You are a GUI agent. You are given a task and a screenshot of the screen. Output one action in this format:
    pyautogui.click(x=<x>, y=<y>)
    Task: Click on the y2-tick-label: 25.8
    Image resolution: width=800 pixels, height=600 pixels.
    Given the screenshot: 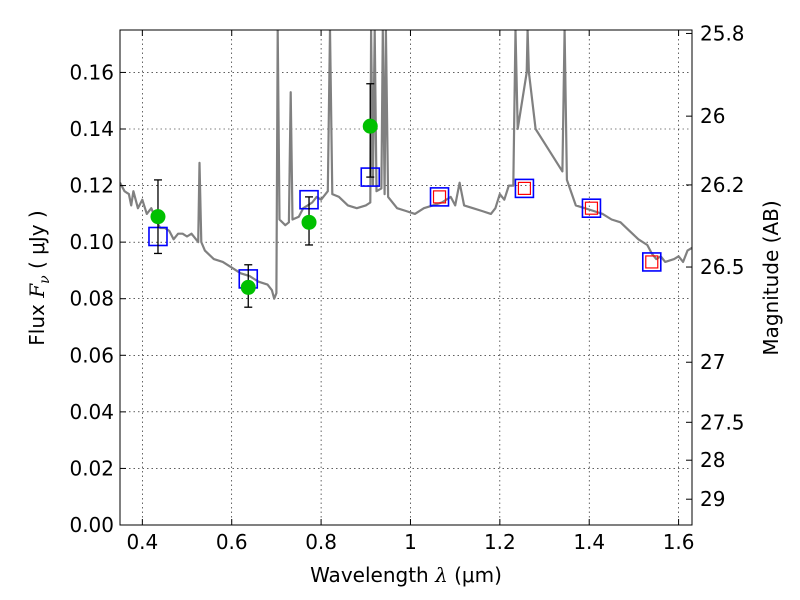 What is the action you would take?
    pyautogui.click(x=722, y=33)
    